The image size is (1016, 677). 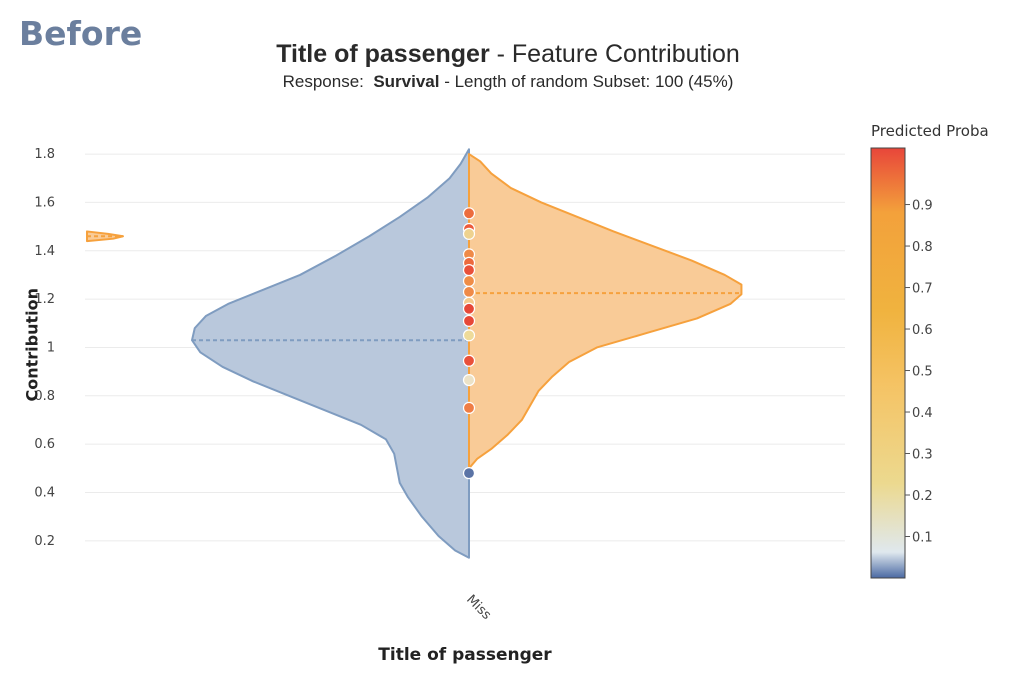 What do you see at coordinates (469, 343) in the screenshot?
I see `data-points` at bounding box center [469, 343].